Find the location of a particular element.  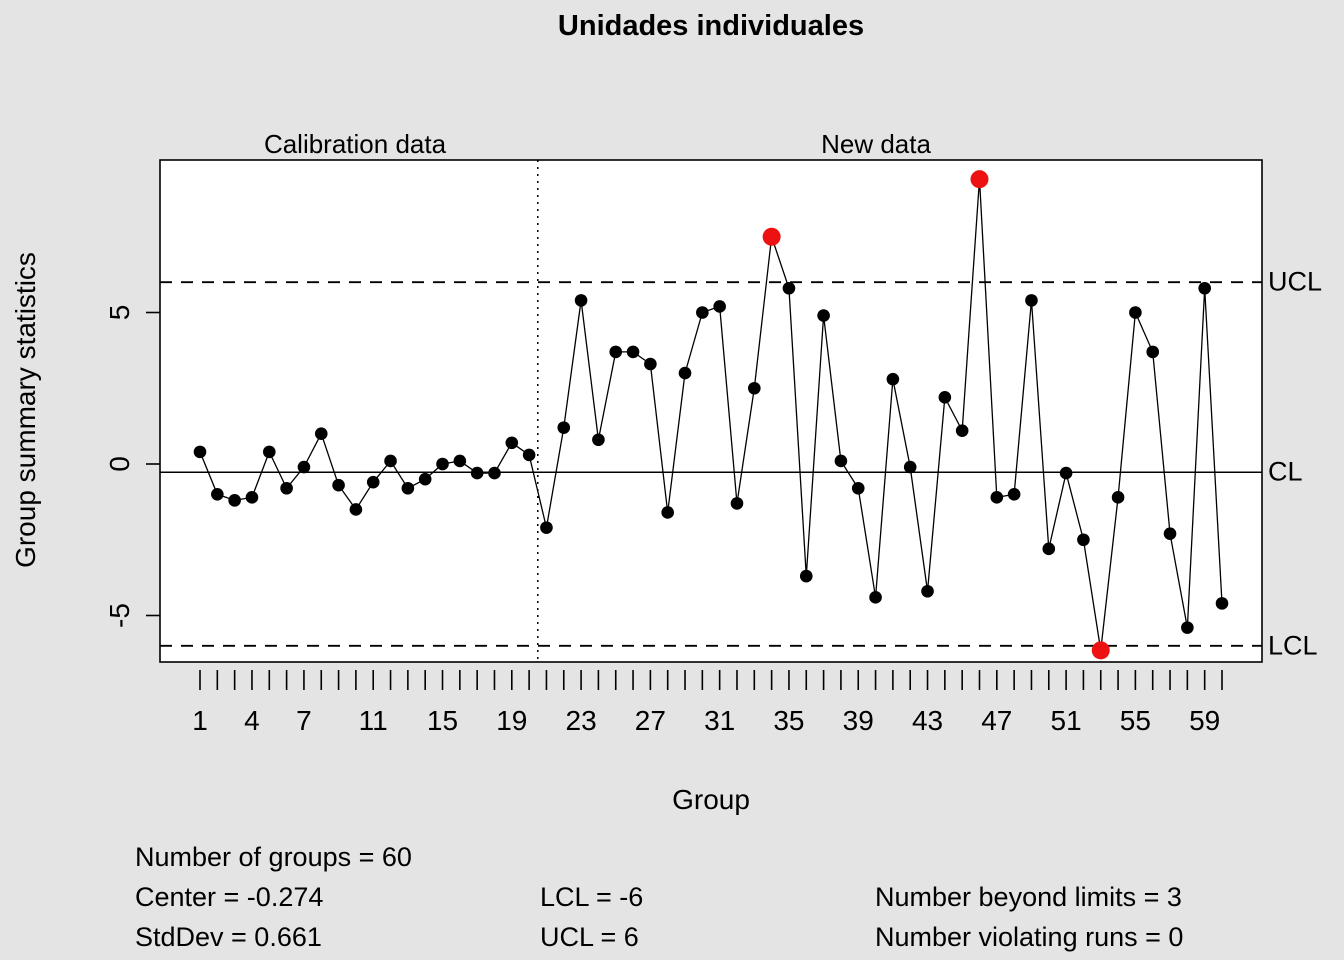

x-tick-label: 59 is located at coordinates (1204, 720).